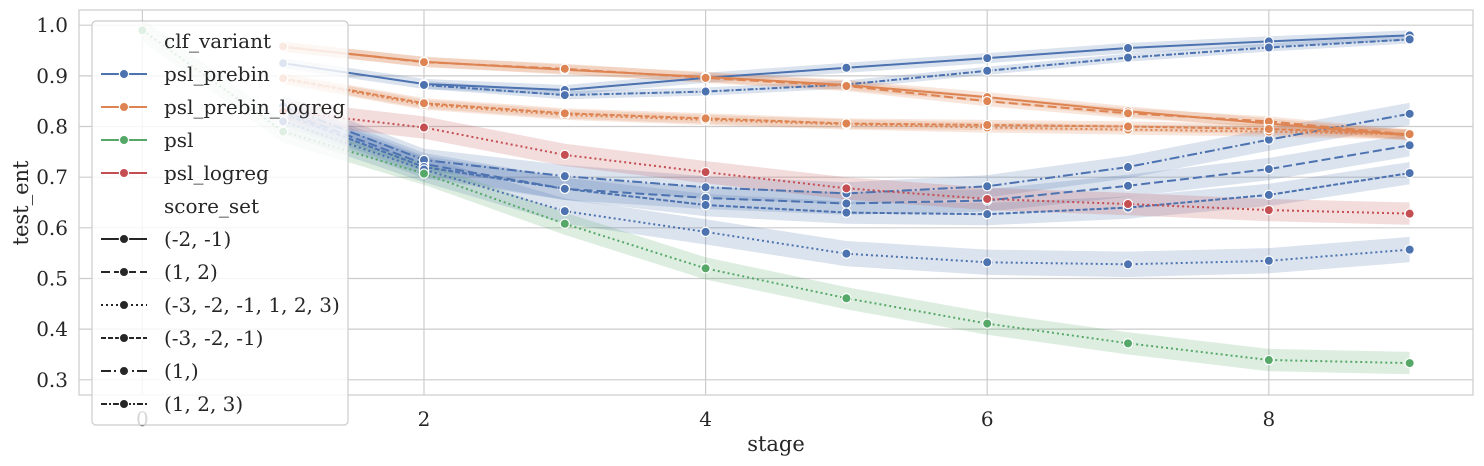 The image size is (1484, 466). I want to click on legend-label-psl-logreg: psl_logreg, so click(216, 173).